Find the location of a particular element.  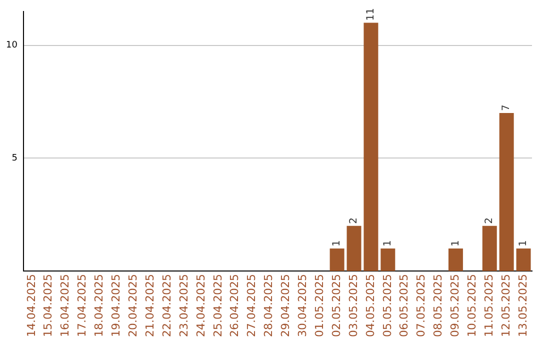

x-tick-label: 22.04.2025 is located at coordinates (167, 306).